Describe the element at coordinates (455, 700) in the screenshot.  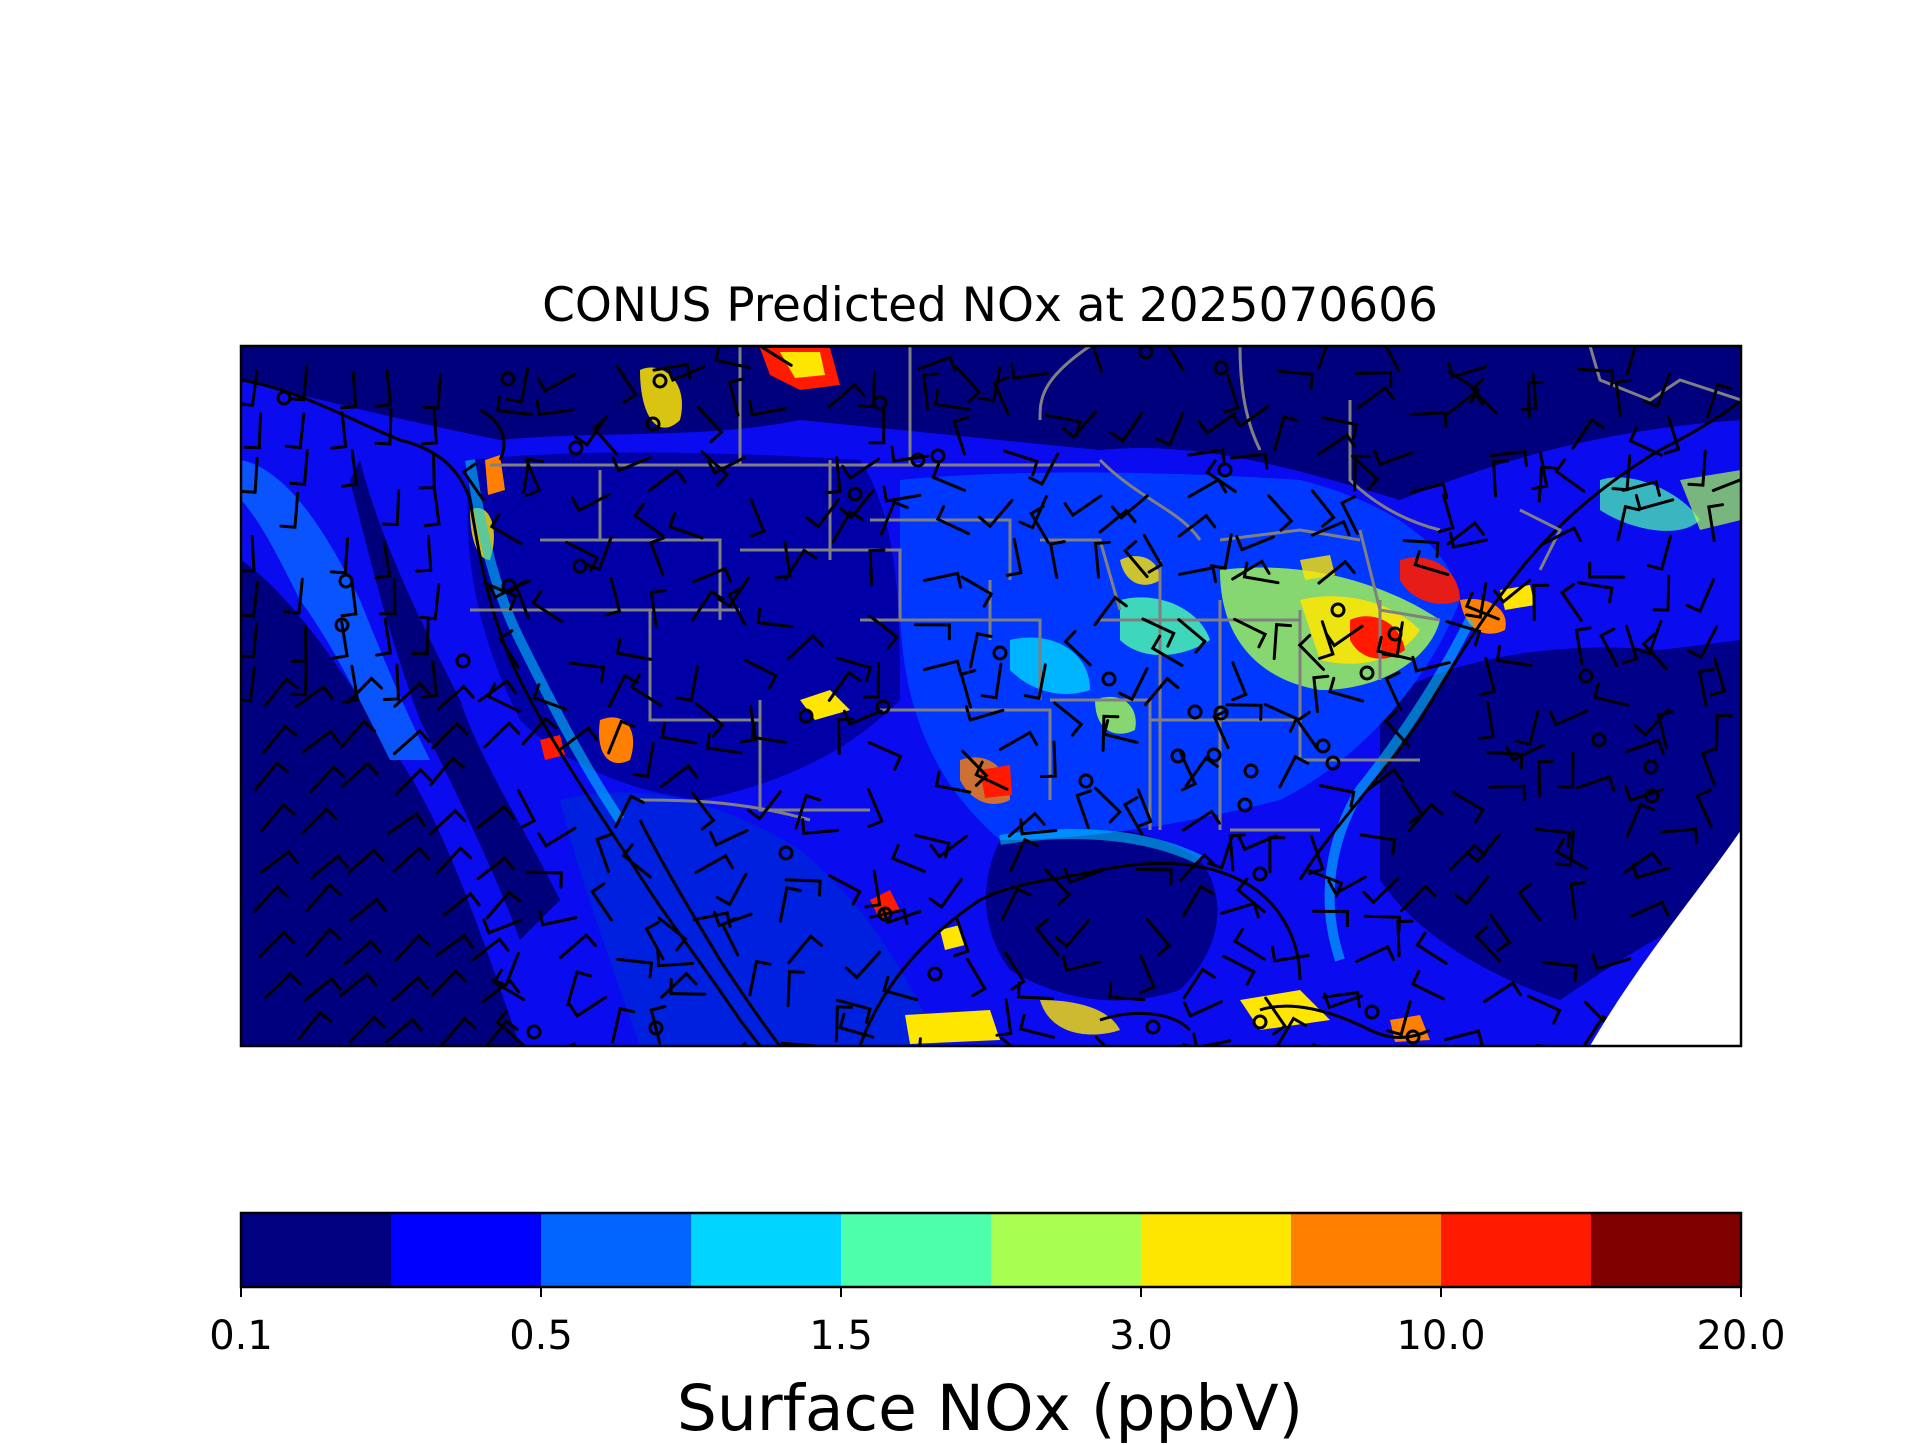
I see `pacific-near-coast-dark` at that location.